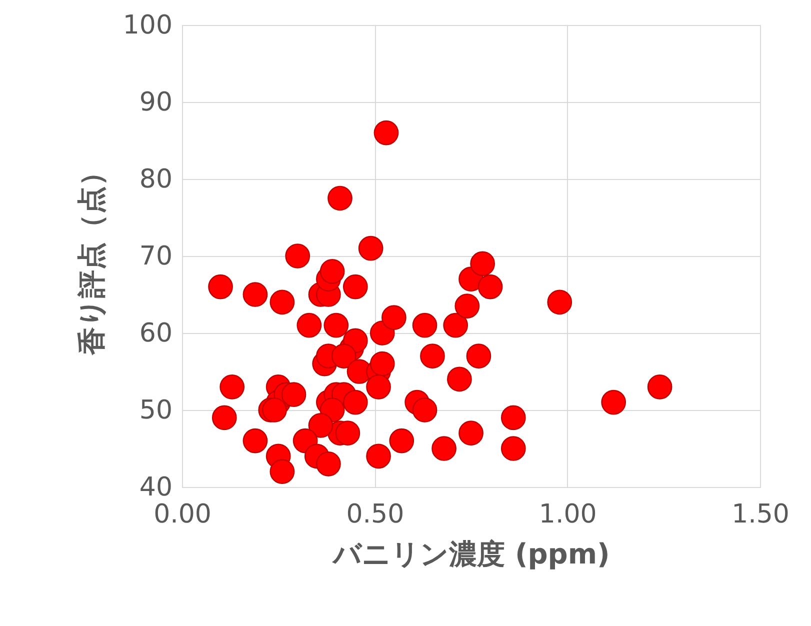 The width and height of the screenshot is (811, 626). Describe the element at coordinates (375, 515) in the screenshot. I see `x-tick-label: 0.50` at that location.